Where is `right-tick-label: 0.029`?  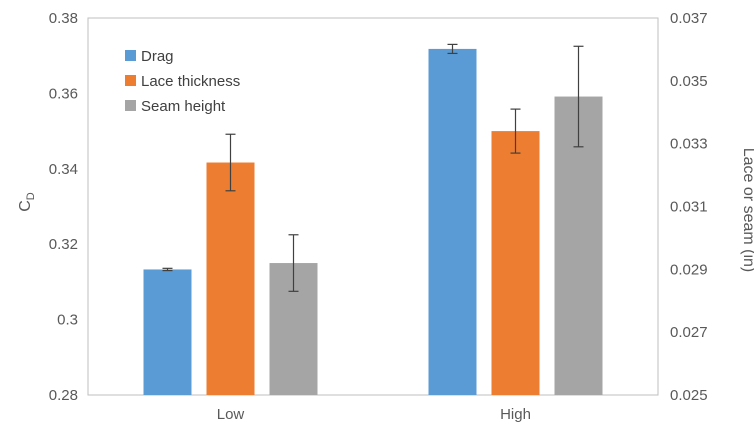
right-tick-label: 0.029 is located at coordinates (689, 269).